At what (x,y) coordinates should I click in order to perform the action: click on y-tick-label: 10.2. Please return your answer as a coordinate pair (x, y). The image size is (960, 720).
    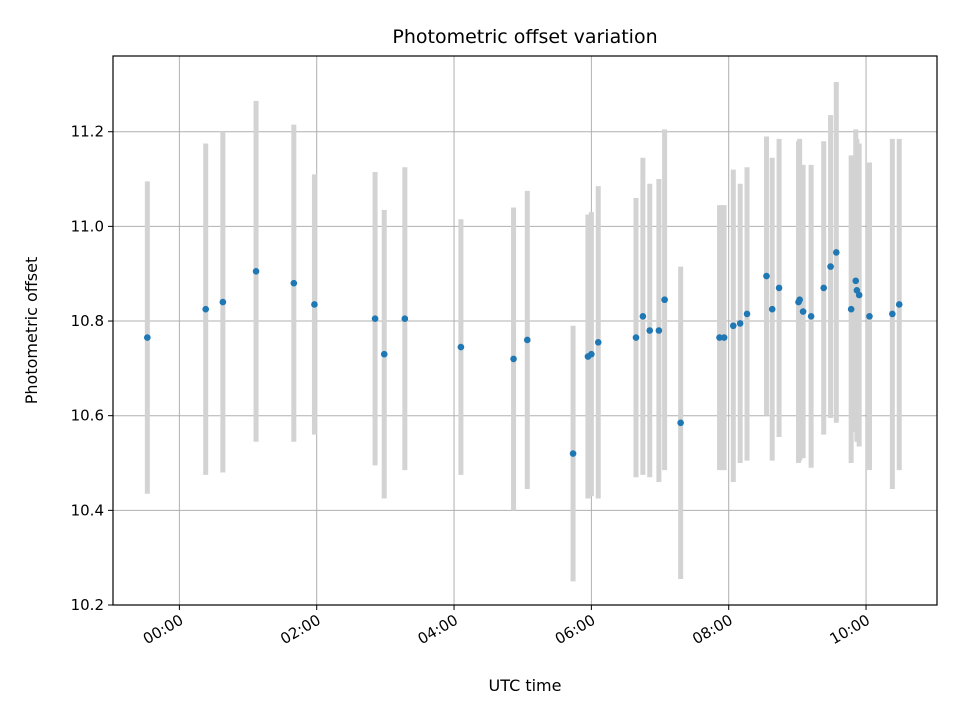
    Looking at the image, I should click on (87, 605).